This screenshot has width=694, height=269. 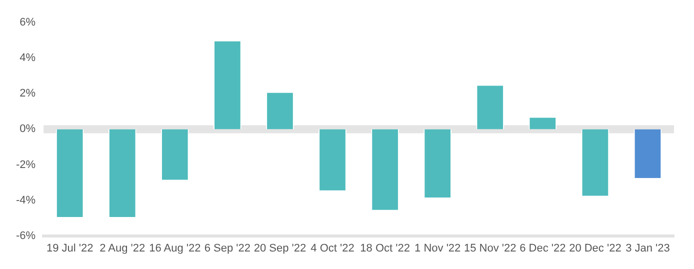 I want to click on y-tick-label: 2%, so click(x=28, y=94).